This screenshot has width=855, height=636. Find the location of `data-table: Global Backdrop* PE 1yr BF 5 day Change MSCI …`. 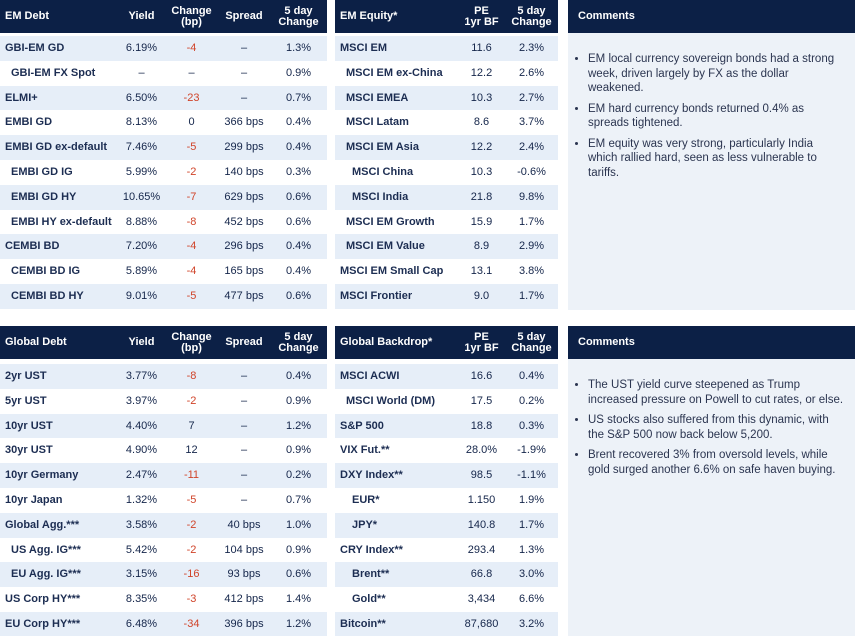

data-table: Global Backdrop* PE 1yr BF 5 day Change MSCI … is located at coordinates (446, 481).